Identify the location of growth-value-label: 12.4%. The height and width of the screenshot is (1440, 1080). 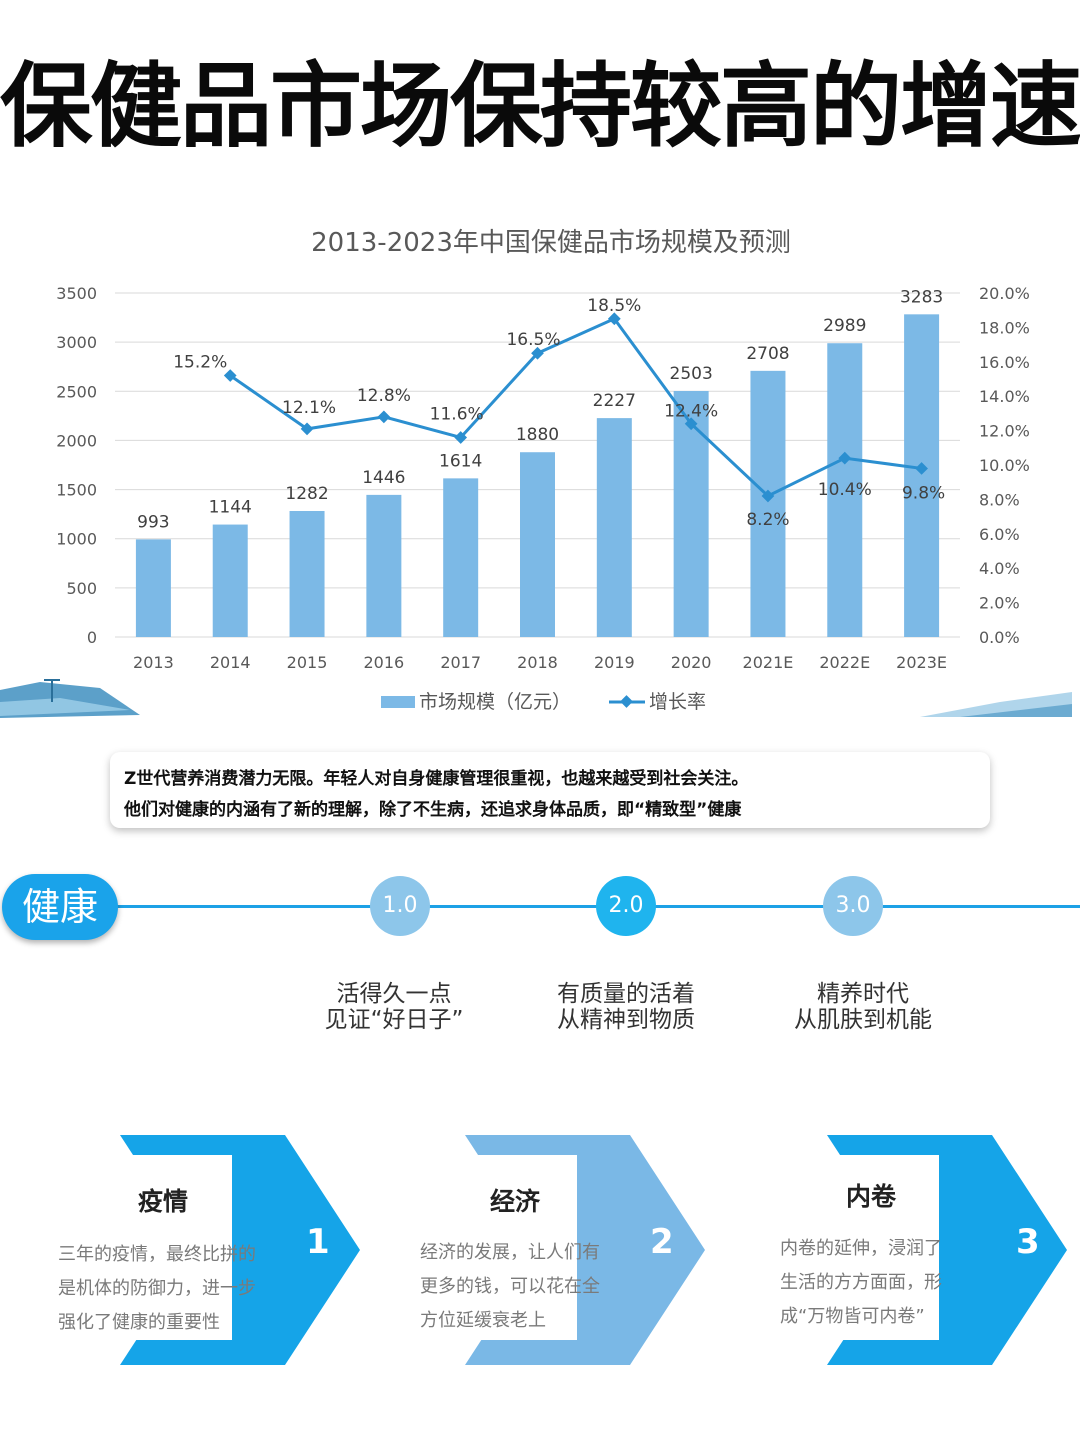
(691, 412).